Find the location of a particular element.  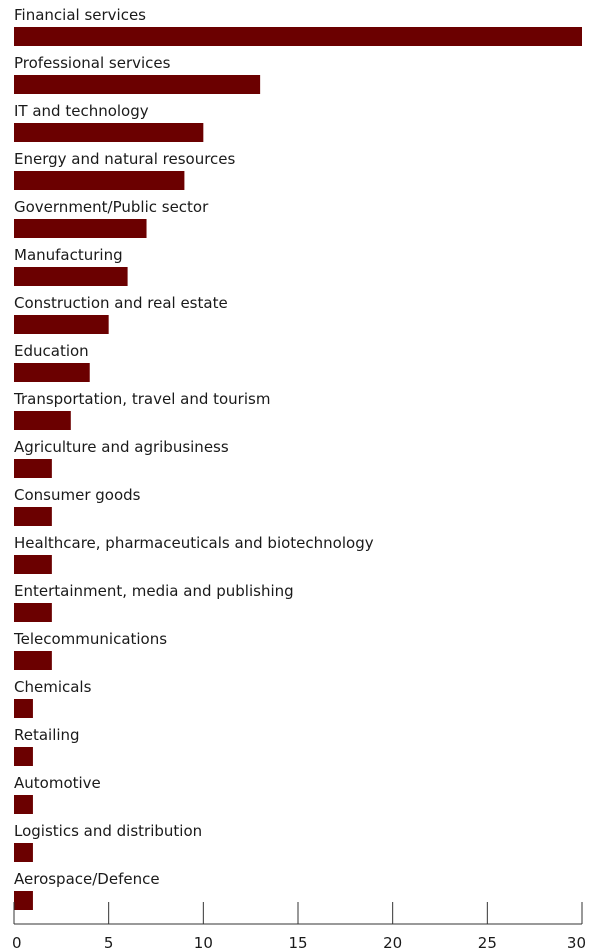

x-tick-label: 25 is located at coordinates (487, 943).